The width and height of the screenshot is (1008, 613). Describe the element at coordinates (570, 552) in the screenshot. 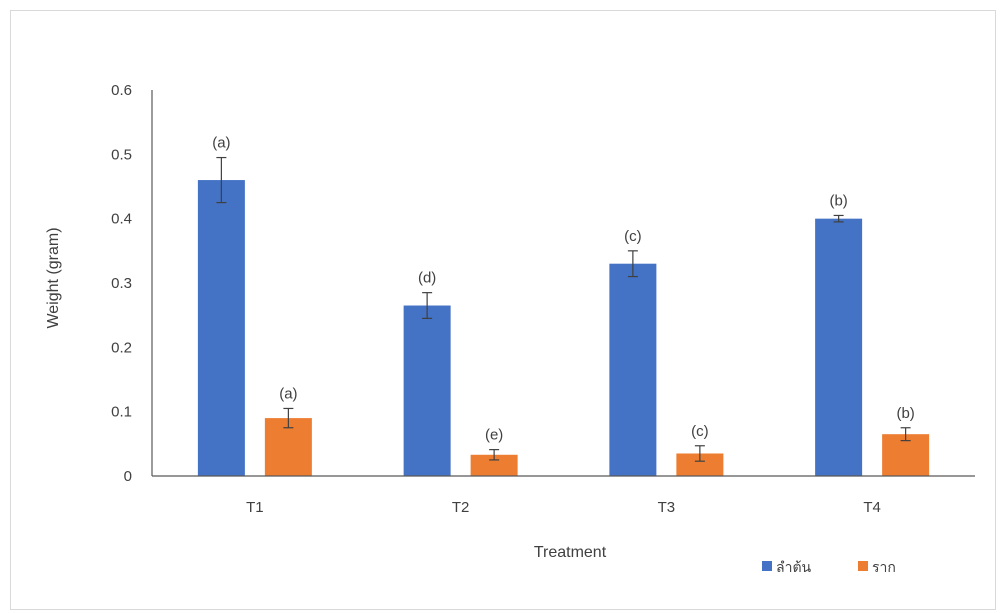

I see `x-axis-title: Treatment` at that location.